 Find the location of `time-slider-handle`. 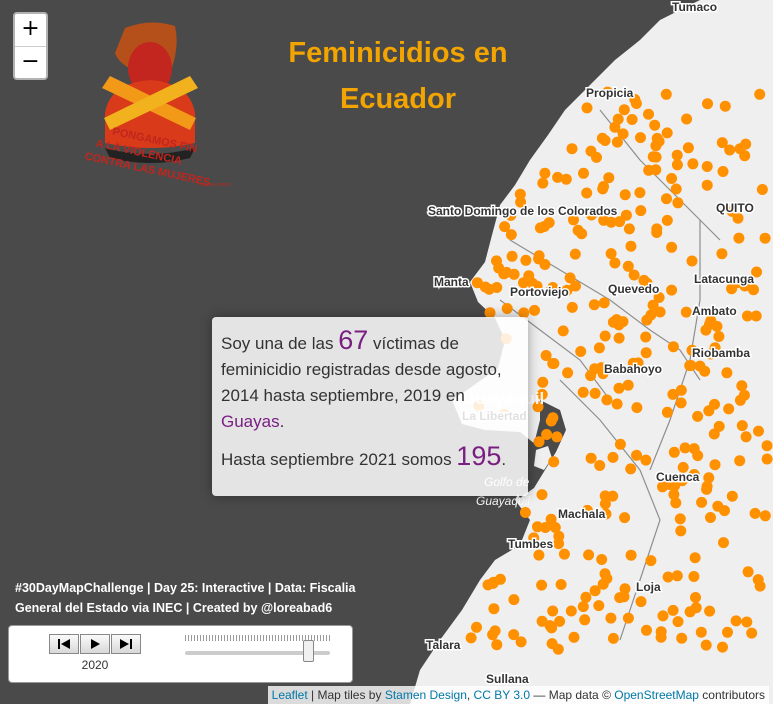

time-slider-handle is located at coordinates (309, 651).